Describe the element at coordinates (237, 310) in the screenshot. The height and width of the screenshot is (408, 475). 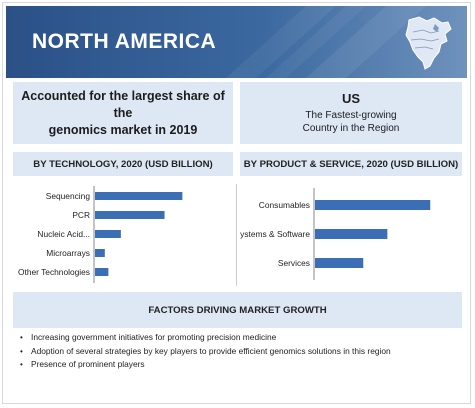
I see `factors-title: FACTORS DRIVING MARKET GROWTH` at that location.